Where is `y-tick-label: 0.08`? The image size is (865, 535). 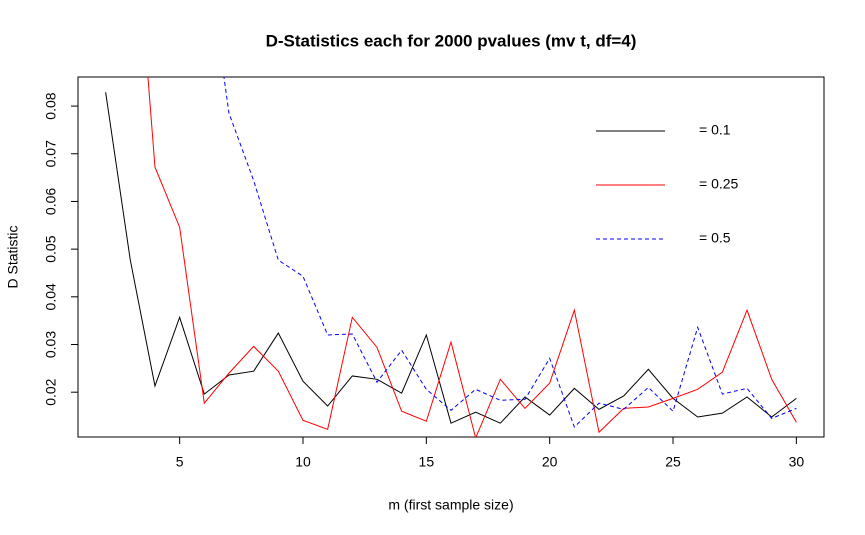
y-tick-label: 0.08 is located at coordinates (51, 105).